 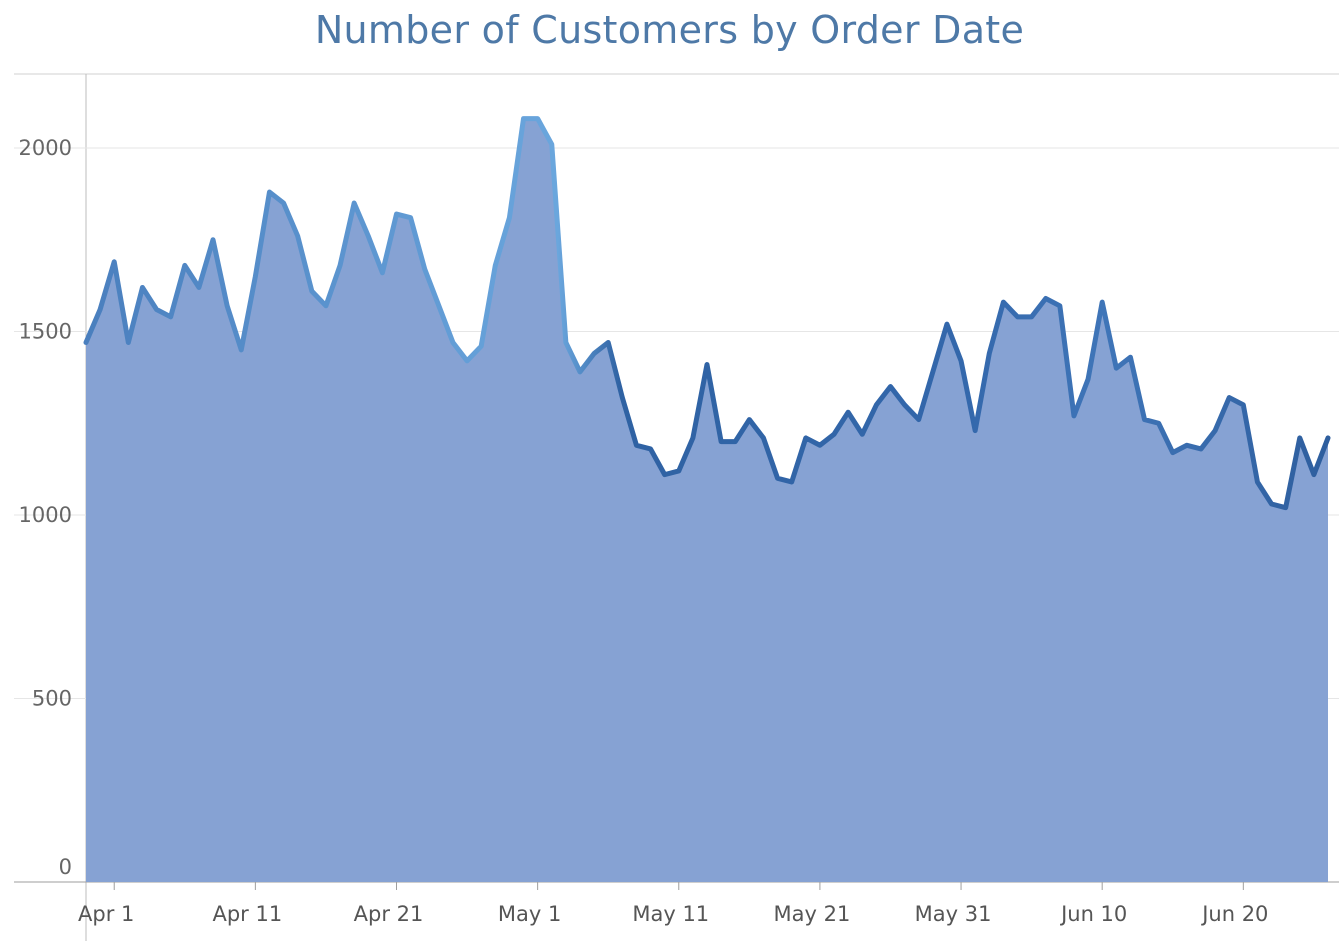 I want to click on x-tick-label: May 31, so click(x=953, y=914).